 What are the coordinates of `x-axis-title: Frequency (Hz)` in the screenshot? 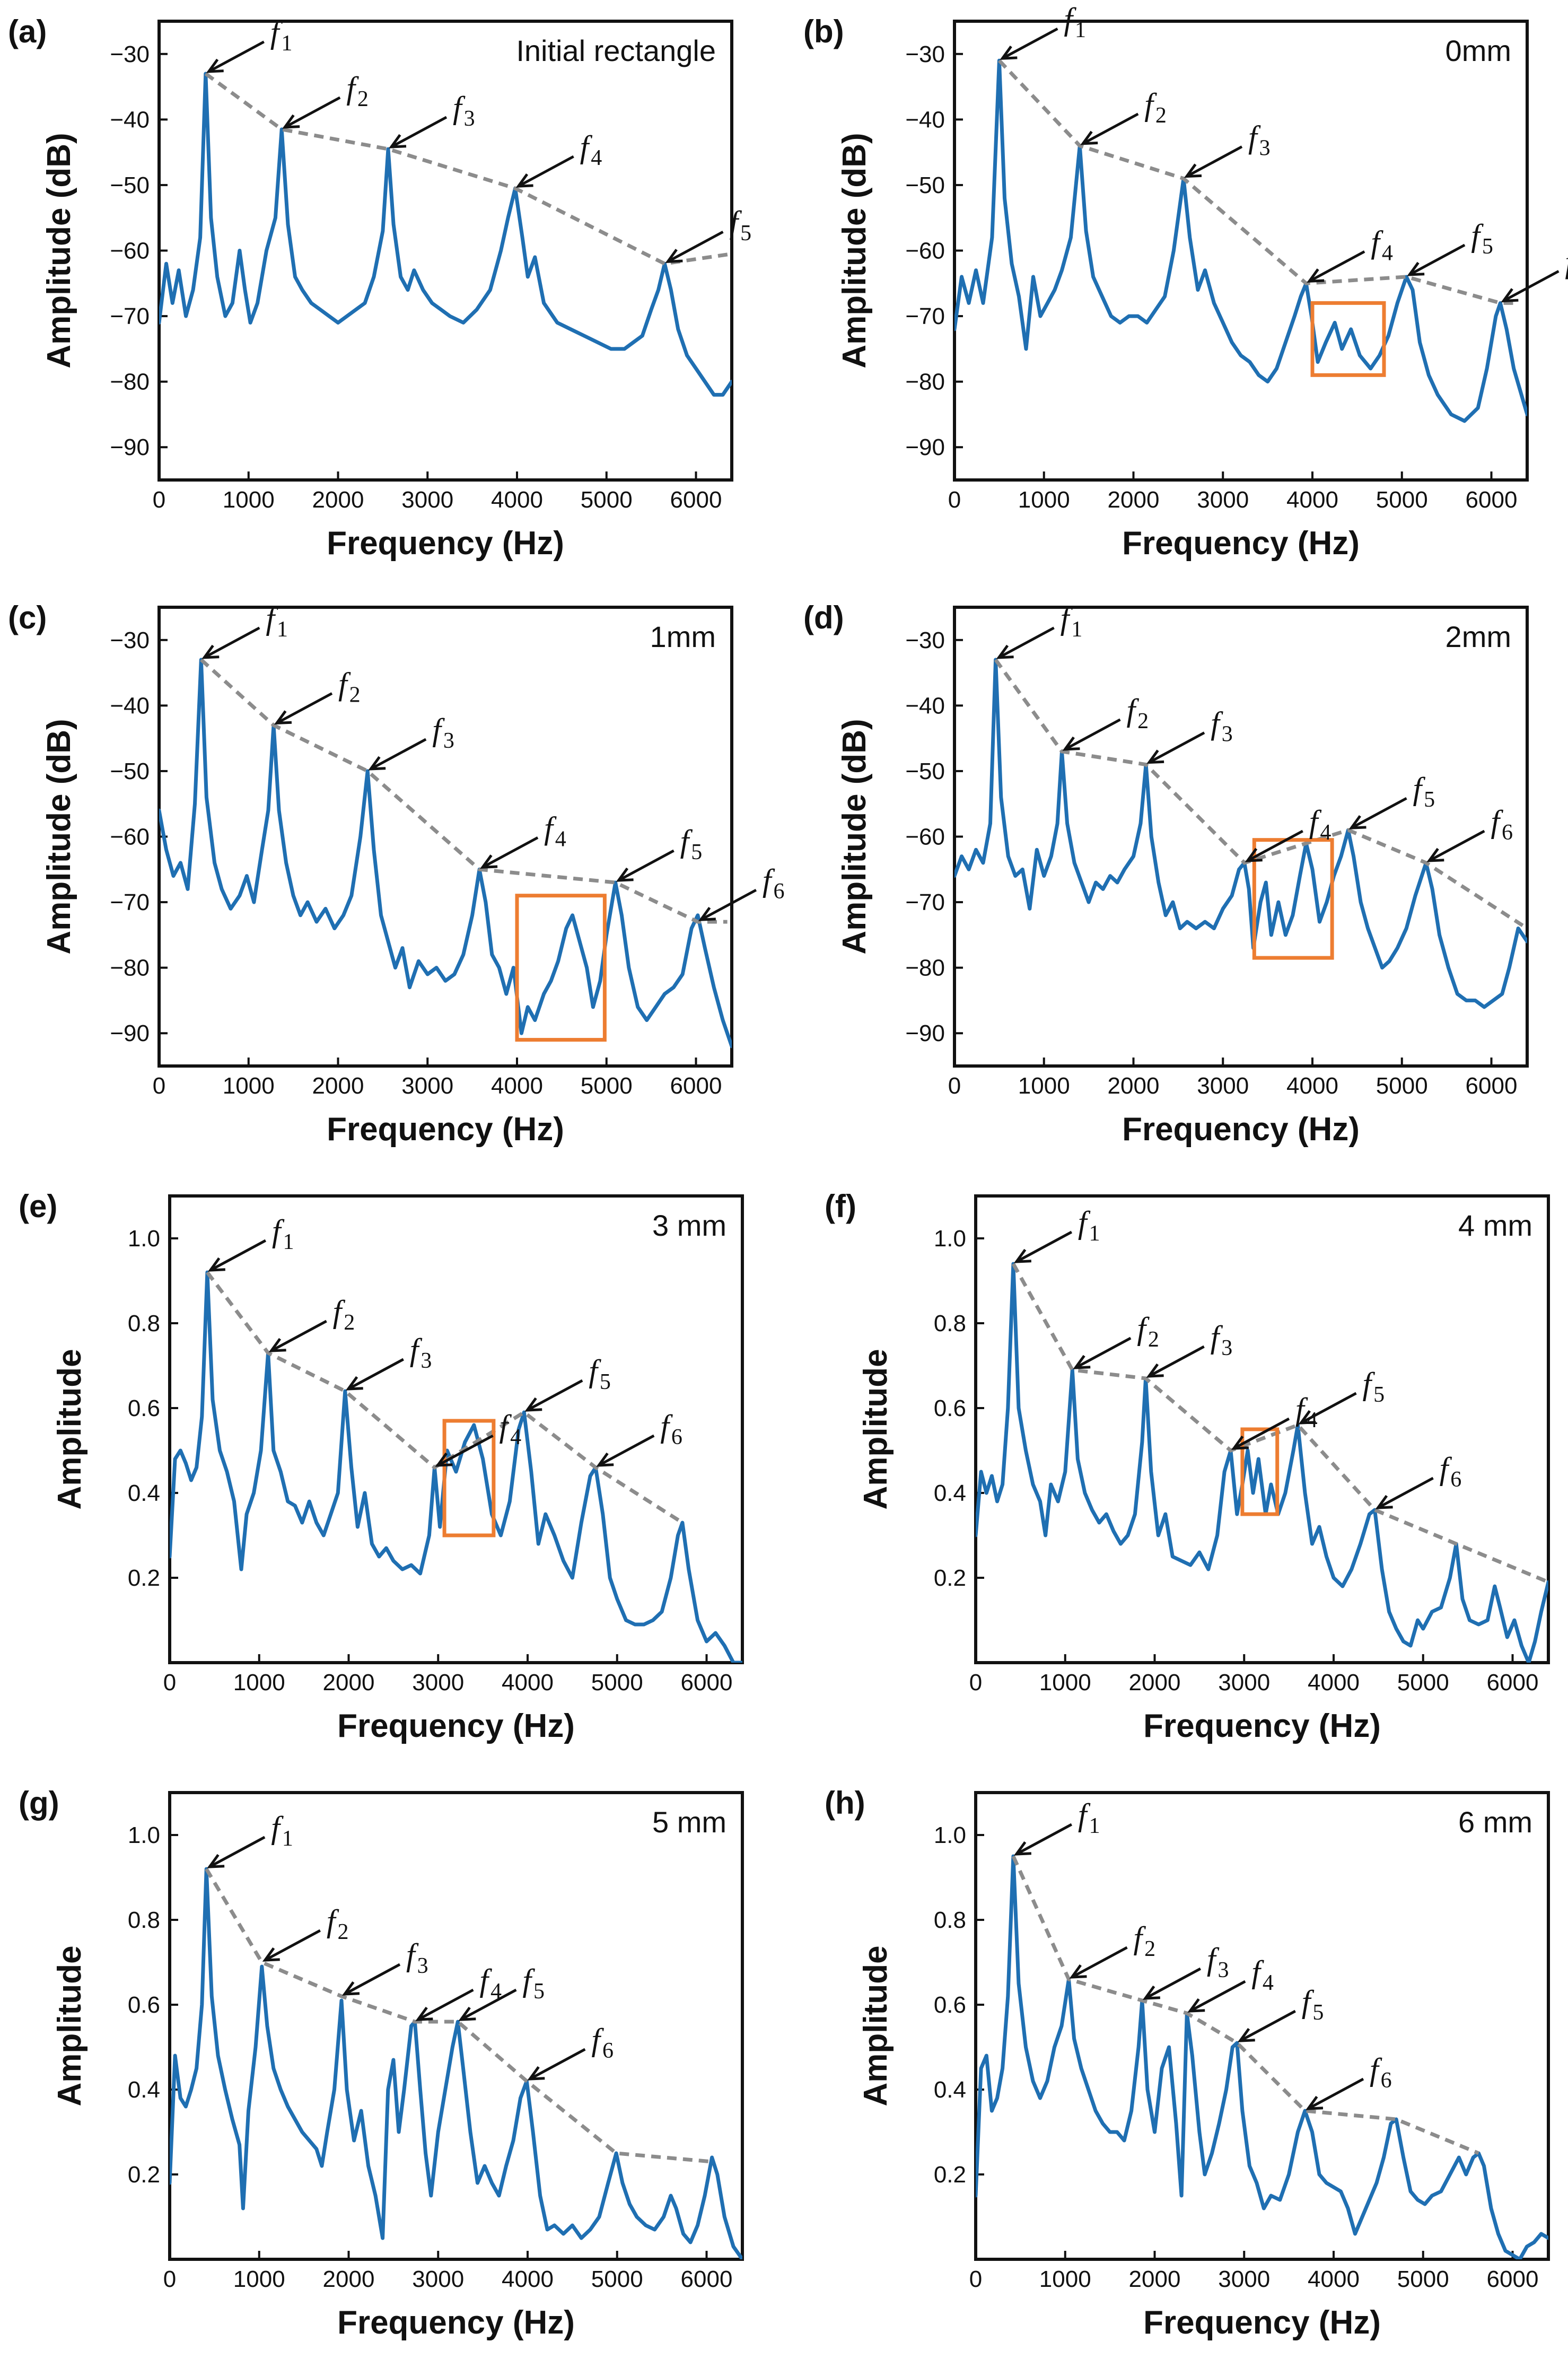 It's located at (456, 1726).